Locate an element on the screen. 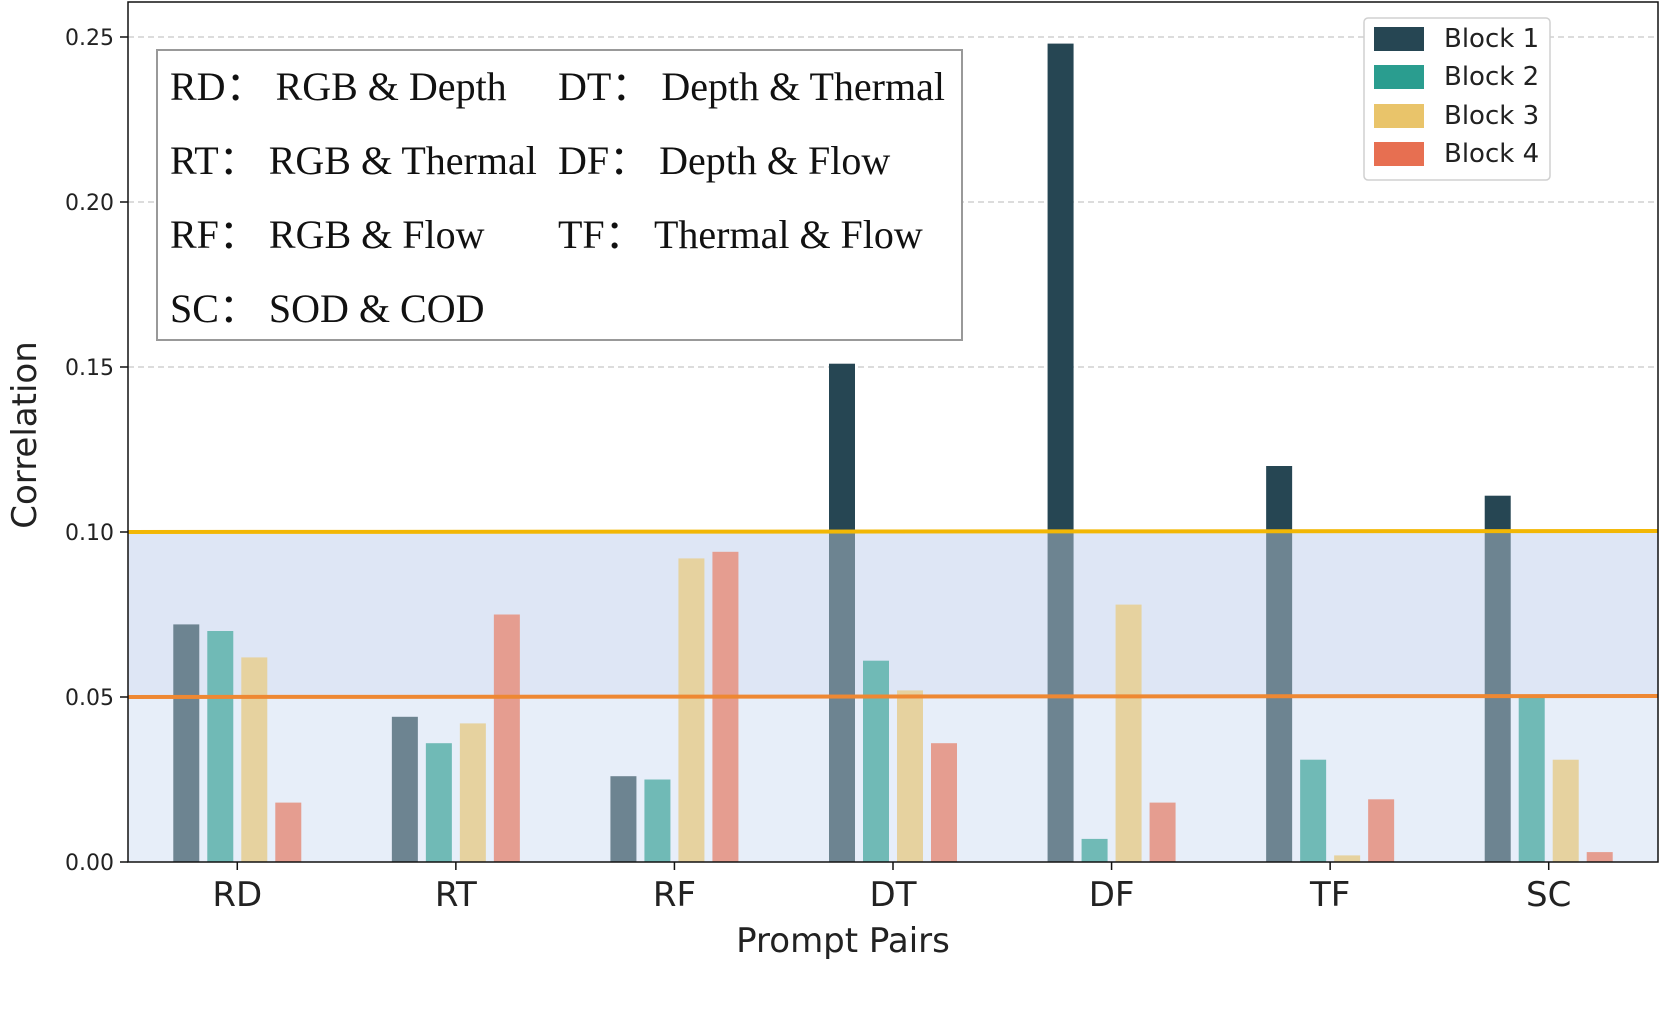 The height and width of the screenshot is (1019, 1660). y-tick-label: 0.20 is located at coordinates (89, 203).